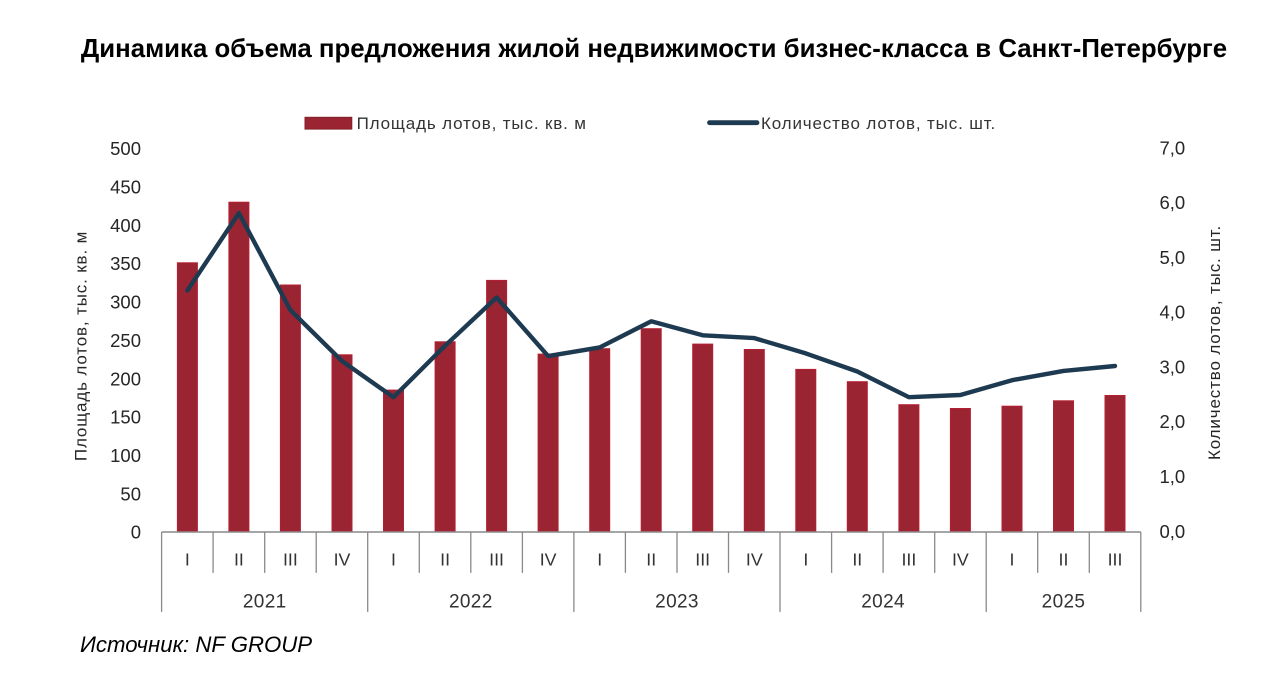 The image size is (1278, 673). Describe the element at coordinates (136, 532) in the screenshot. I see `svg-text: 0` at that location.